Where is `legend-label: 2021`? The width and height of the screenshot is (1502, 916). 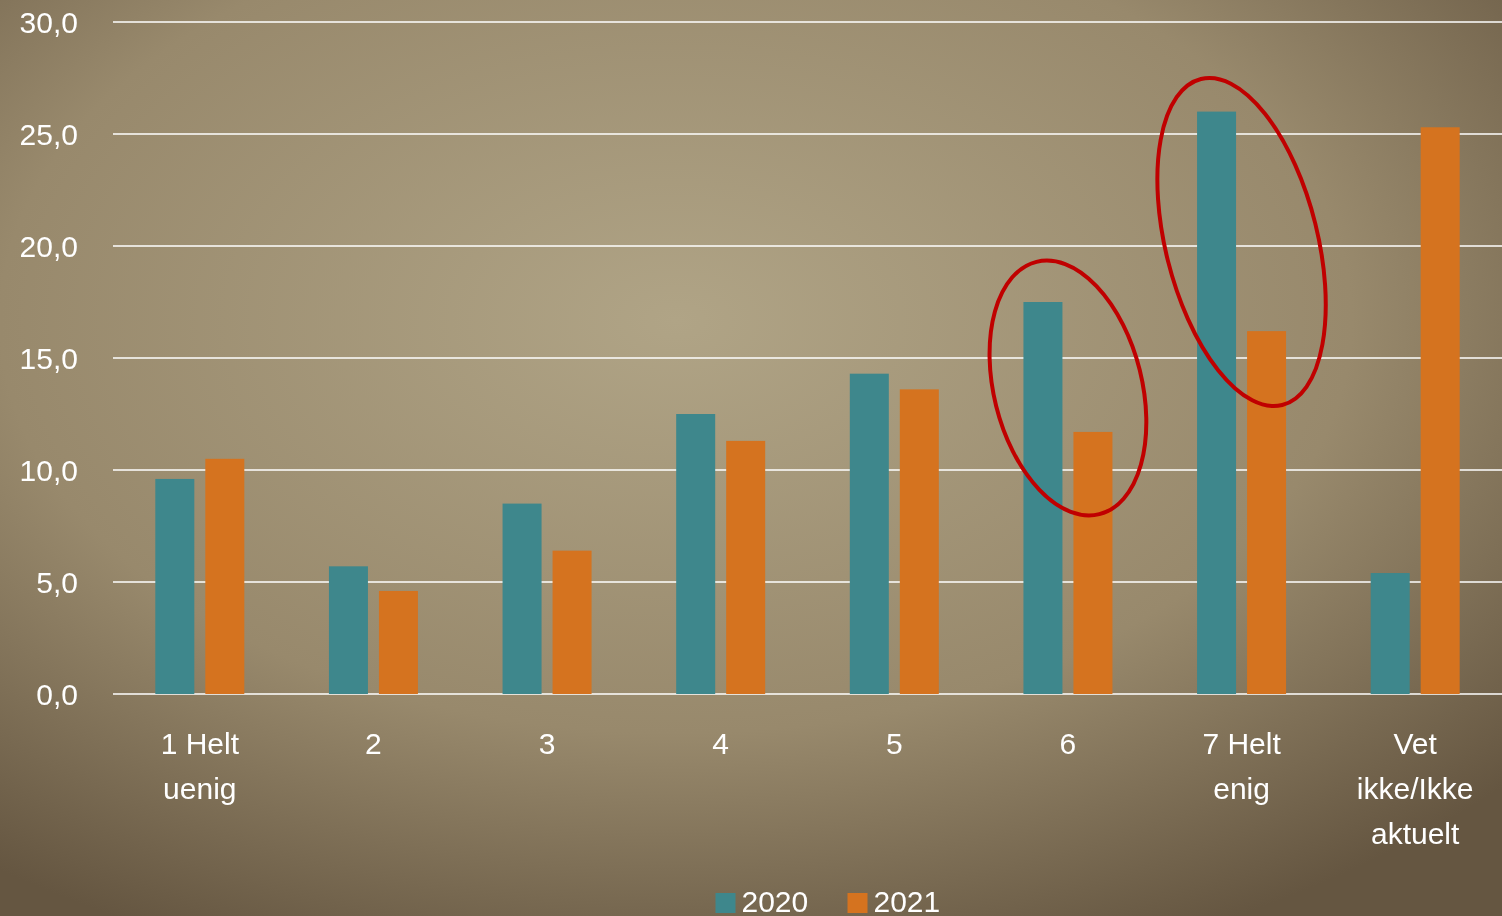 legend-label: 2021 is located at coordinates (907, 900).